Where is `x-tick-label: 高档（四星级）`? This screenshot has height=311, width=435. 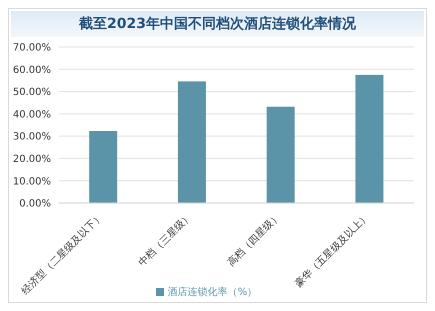
x-tick-label: 高档（四星级） is located at coordinates (254, 239).